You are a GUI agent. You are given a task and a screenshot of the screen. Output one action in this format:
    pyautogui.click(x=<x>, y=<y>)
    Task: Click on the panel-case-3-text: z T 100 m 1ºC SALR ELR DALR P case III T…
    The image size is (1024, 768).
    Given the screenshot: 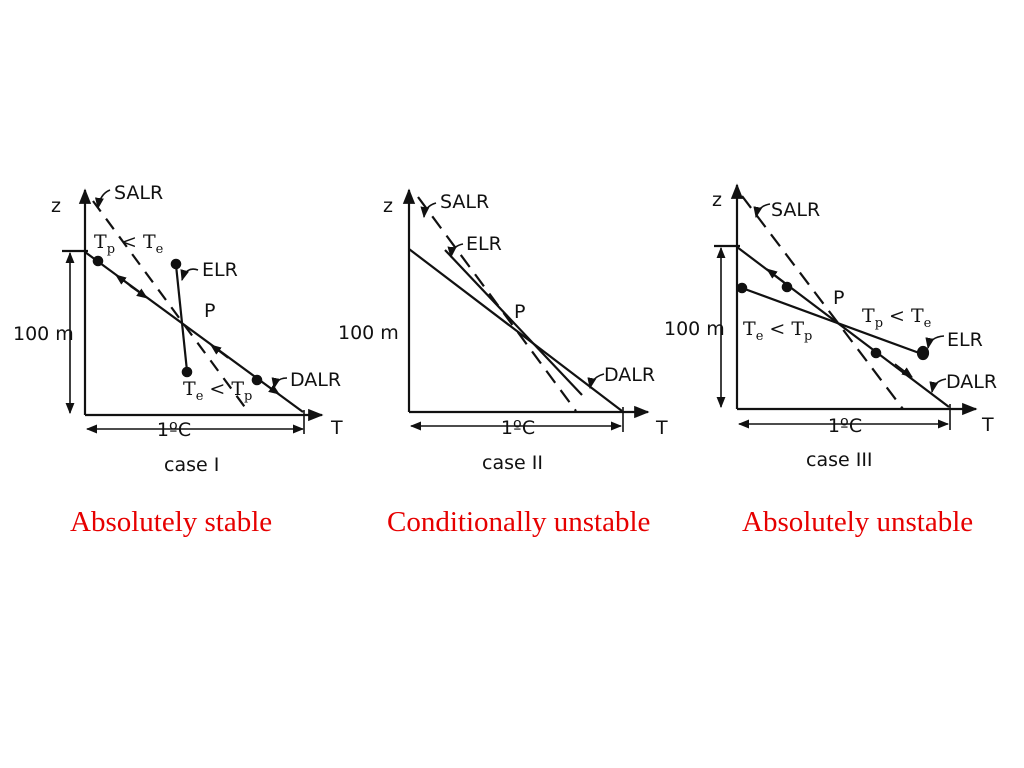 What is the action you would take?
    pyautogui.click(x=830, y=330)
    